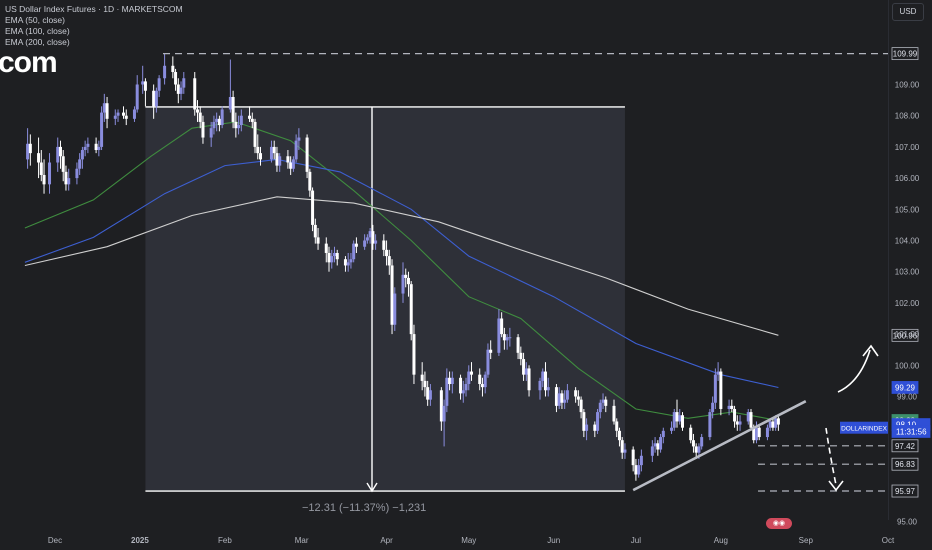 The height and width of the screenshot is (550, 932). I want to click on legend-ema-100: EMA (100, close), so click(37, 31).